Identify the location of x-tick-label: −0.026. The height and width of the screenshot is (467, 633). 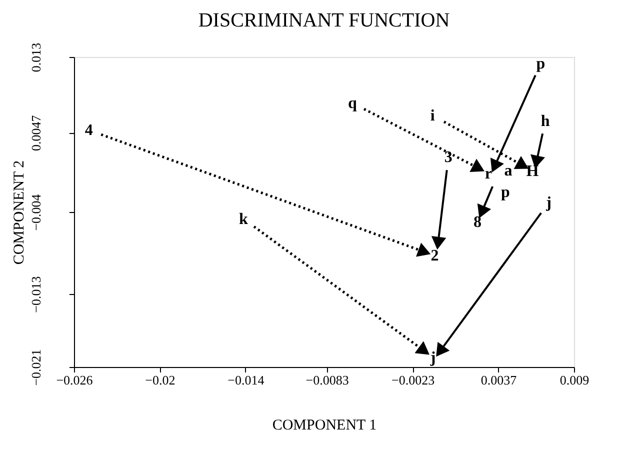
(75, 380).